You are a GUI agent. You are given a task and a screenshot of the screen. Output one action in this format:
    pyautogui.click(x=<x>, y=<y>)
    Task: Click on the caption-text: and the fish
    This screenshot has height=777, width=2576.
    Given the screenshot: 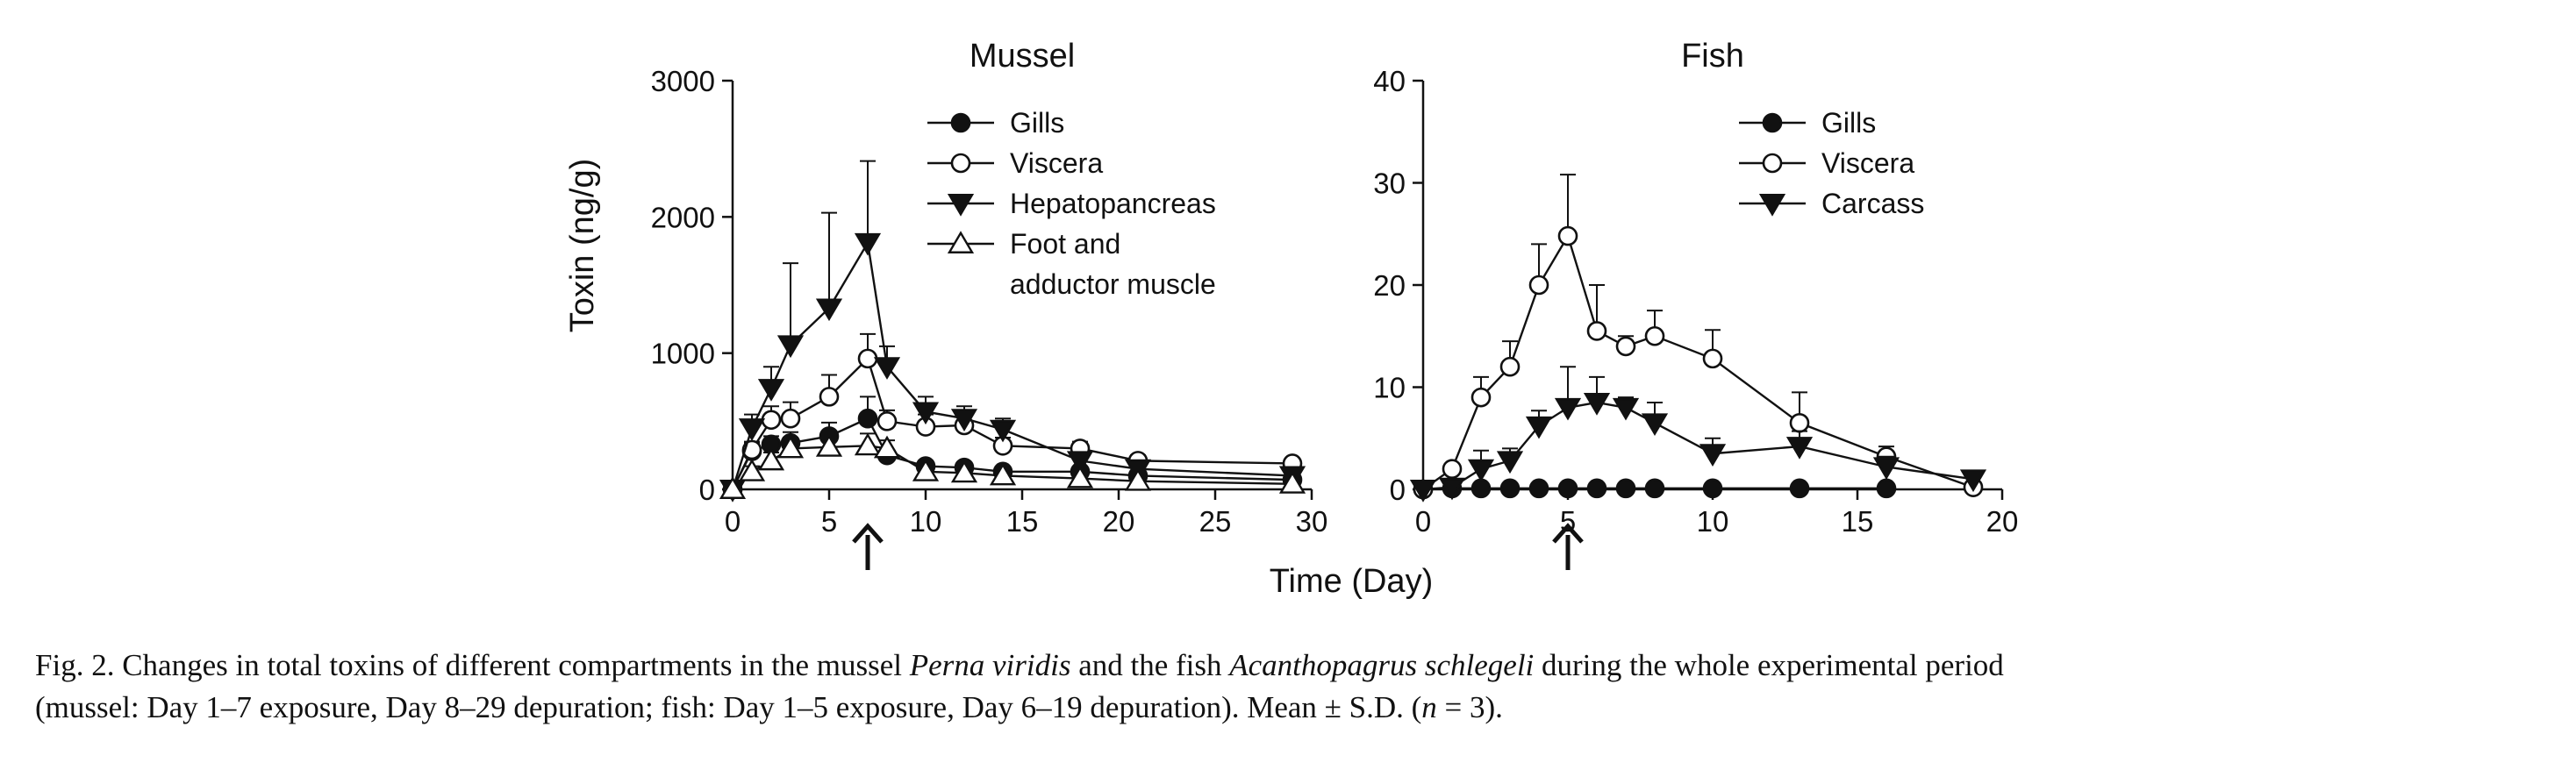 What is the action you would take?
    pyautogui.click(x=1150, y=665)
    